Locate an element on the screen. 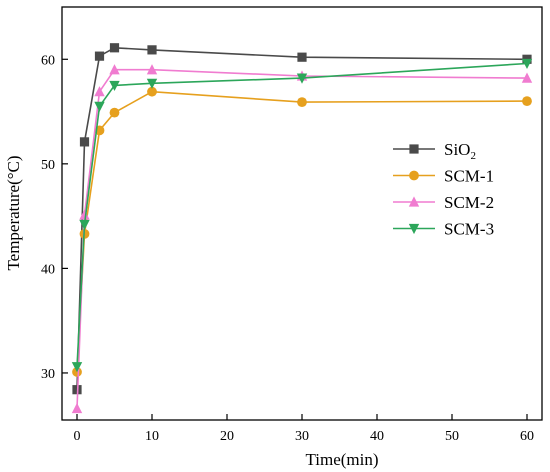  legend-label: SiO2 is located at coordinates (460, 151).